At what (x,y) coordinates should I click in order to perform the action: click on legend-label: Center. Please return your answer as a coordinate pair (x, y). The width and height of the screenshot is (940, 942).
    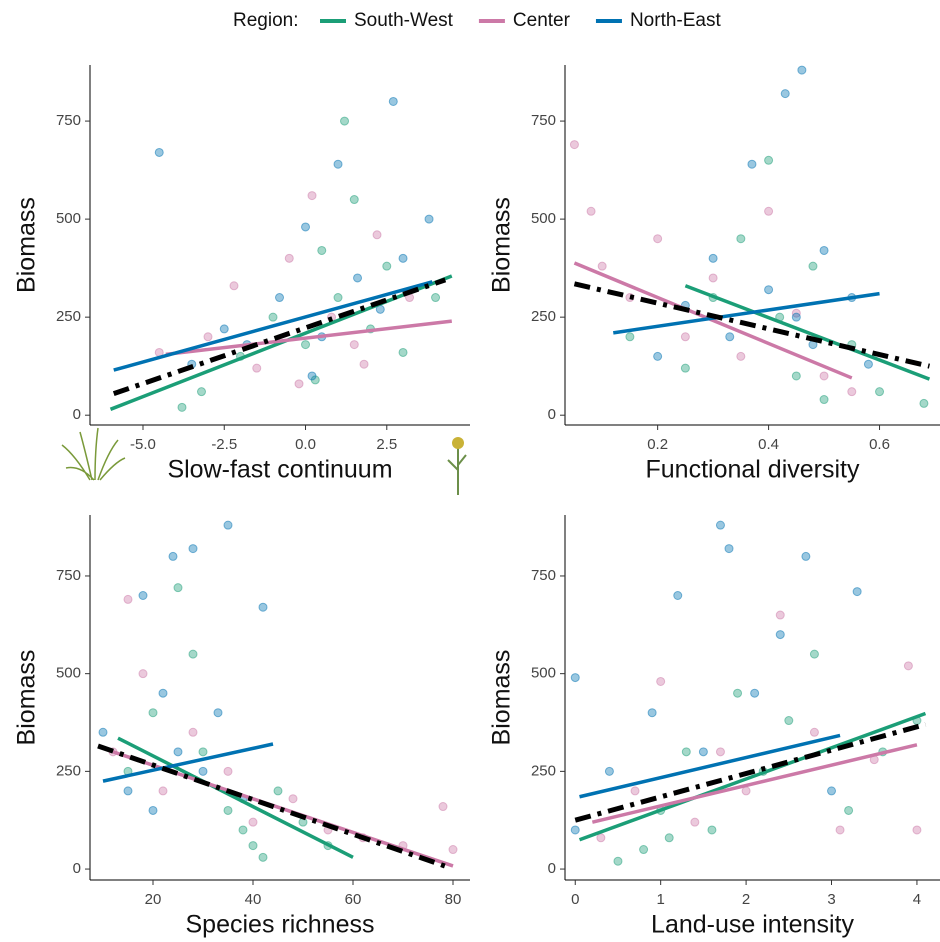
    Looking at the image, I should click on (542, 20).